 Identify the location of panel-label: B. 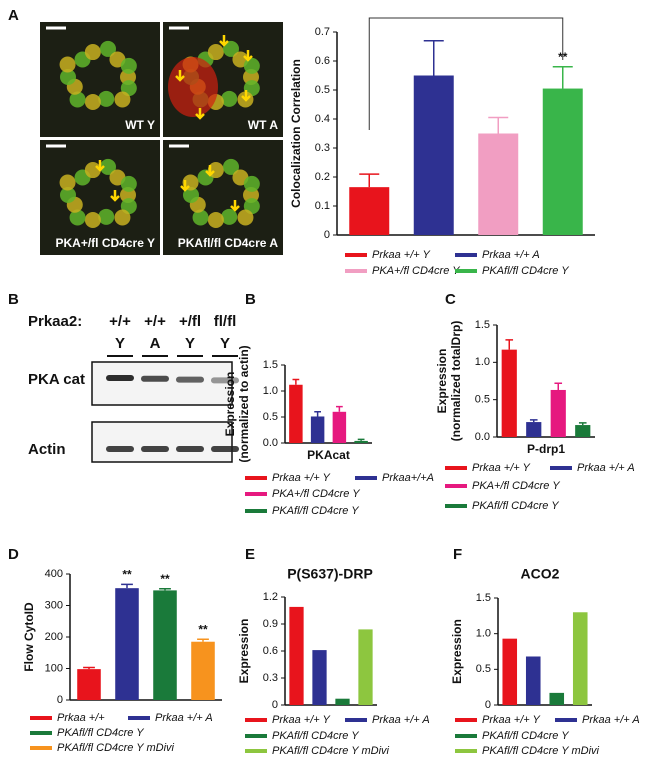
(250, 299).